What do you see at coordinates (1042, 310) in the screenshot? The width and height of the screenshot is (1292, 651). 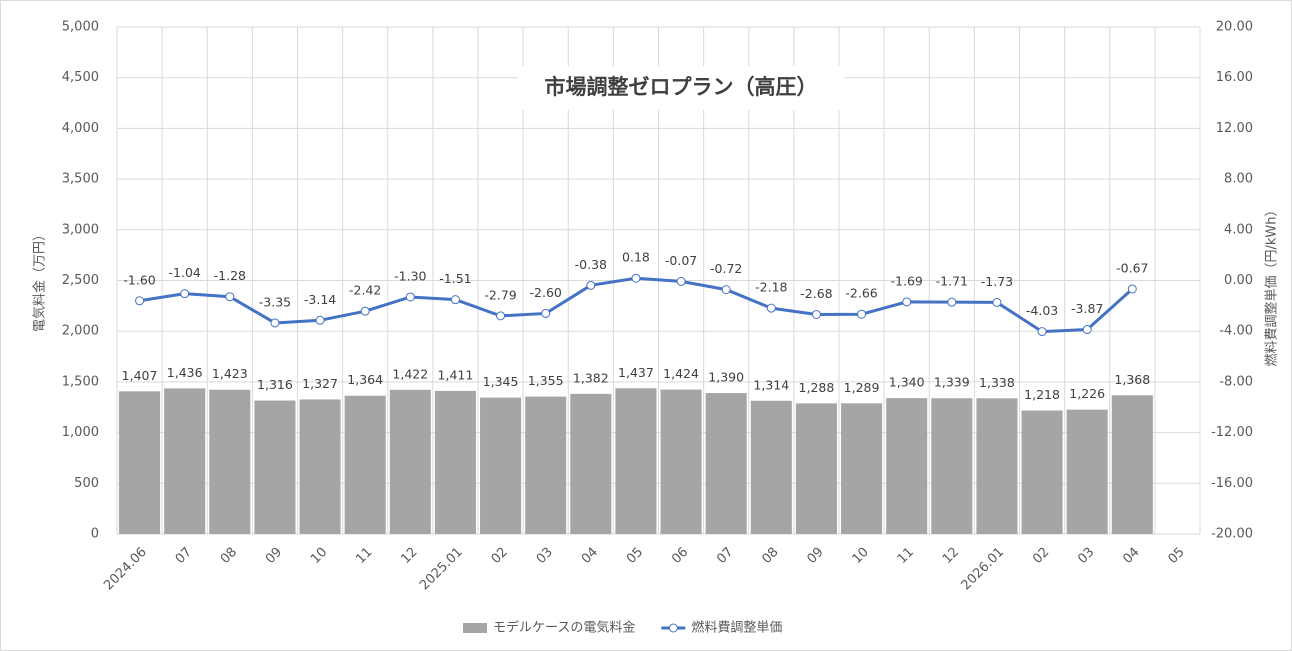 I see `line-value-label: -4.03` at bounding box center [1042, 310].